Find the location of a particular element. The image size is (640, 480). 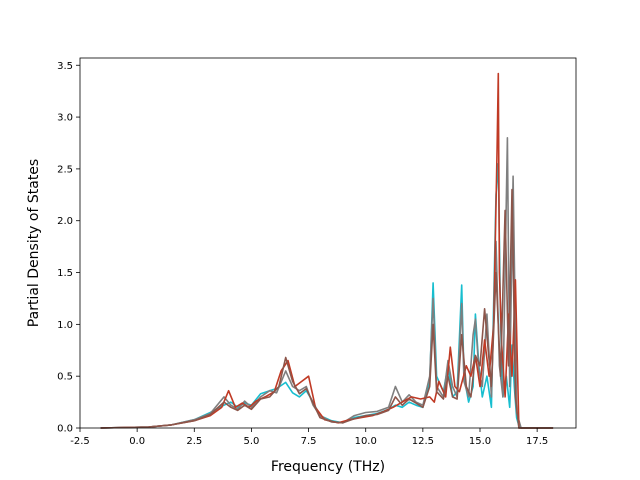

x-axis-label: Frequency (THz) is located at coordinates (328, 467).